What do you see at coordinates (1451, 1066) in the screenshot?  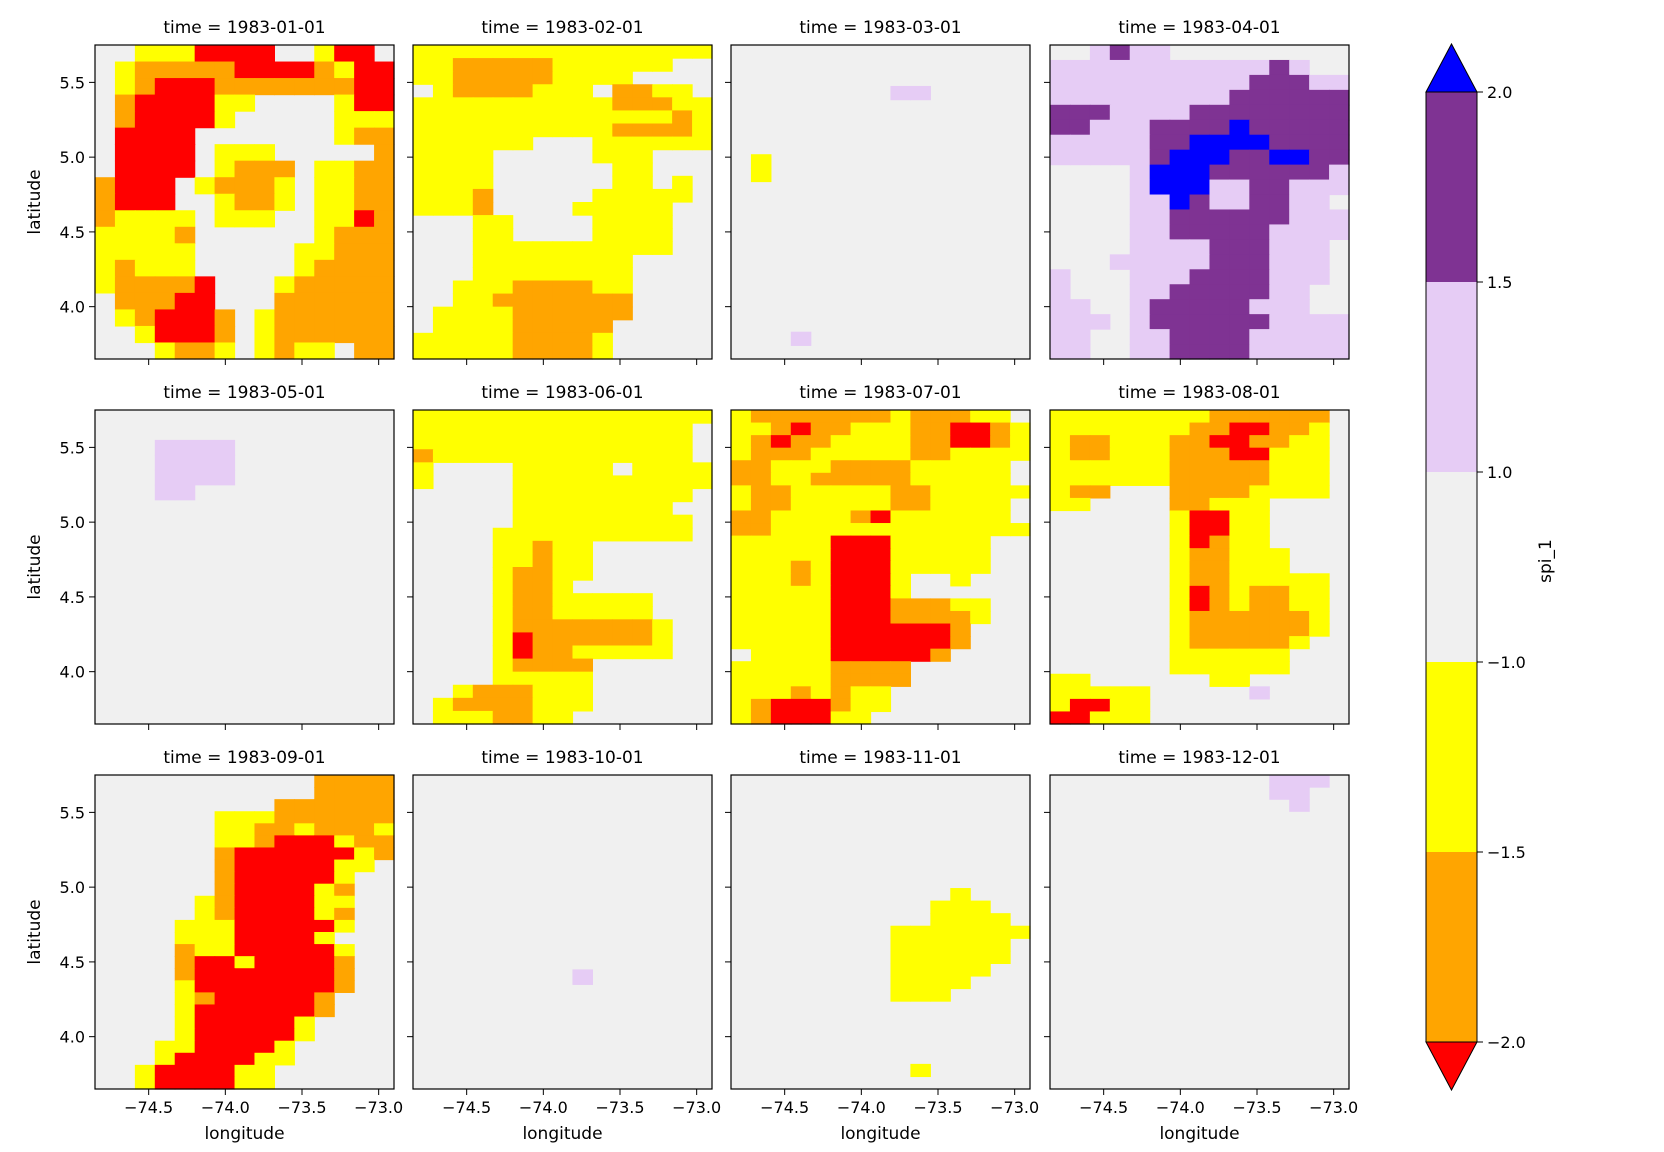 I see `colorbar-under-triangle` at bounding box center [1451, 1066].